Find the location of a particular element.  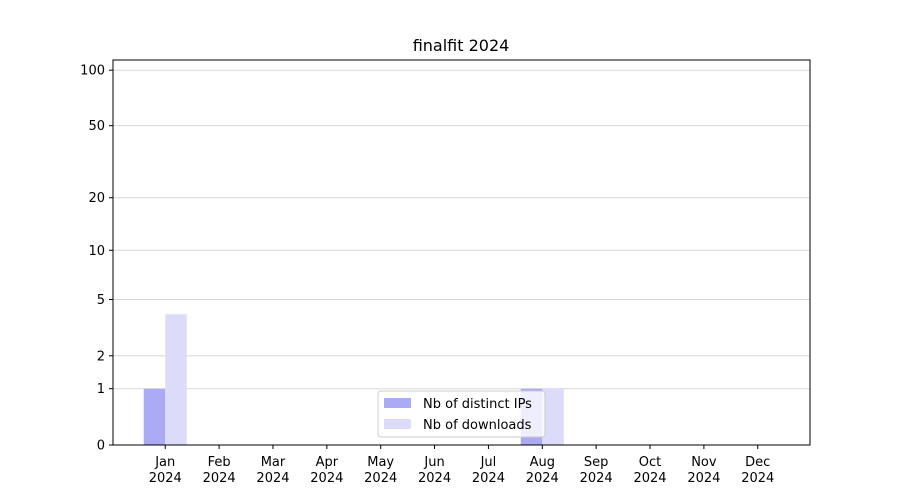

y-tick-label: 2 is located at coordinates (101, 356).